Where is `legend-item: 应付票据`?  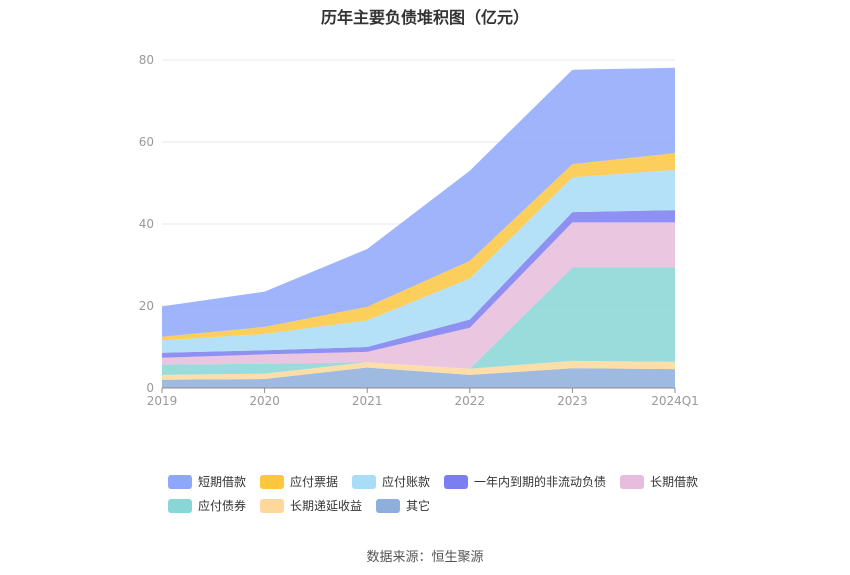 legend-item: 应付票据 is located at coordinates (299, 481).